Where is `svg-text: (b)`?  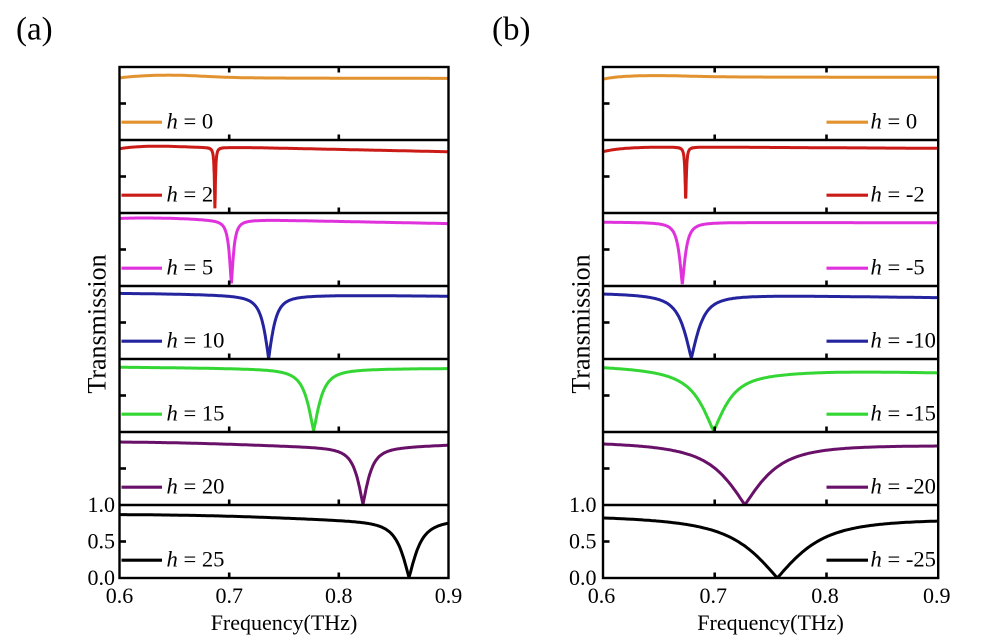 svg-text: (b) is located at coordinates (511, 30).